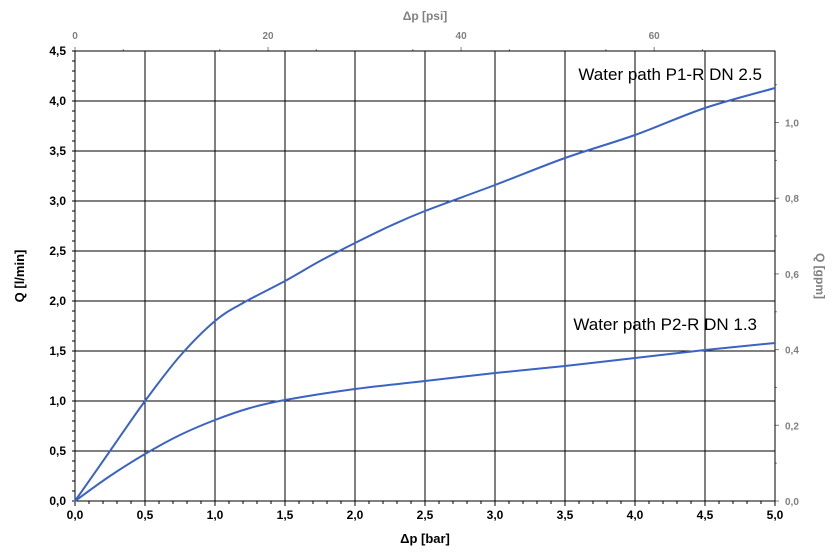  Describe the element at coordinates (775, 515) in the screenshot. I see `x-tick-label: 5,0` at that location.